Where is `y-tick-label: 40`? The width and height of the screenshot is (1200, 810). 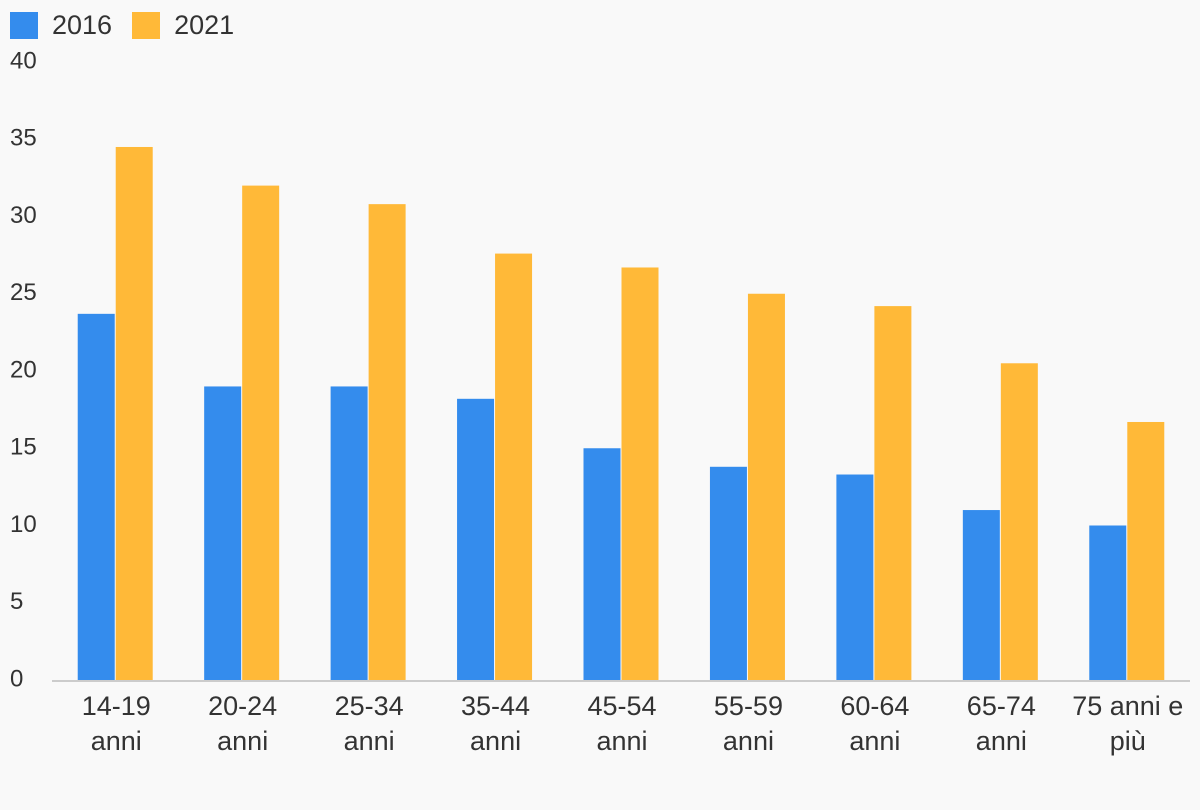
y-tick-label: 40 is located at coordinates (23, 60).